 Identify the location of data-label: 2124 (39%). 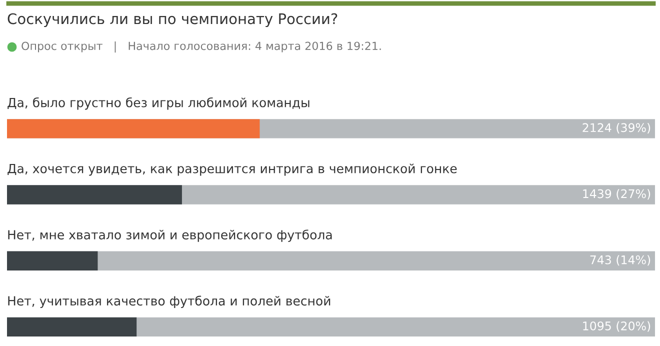
(616, 128).